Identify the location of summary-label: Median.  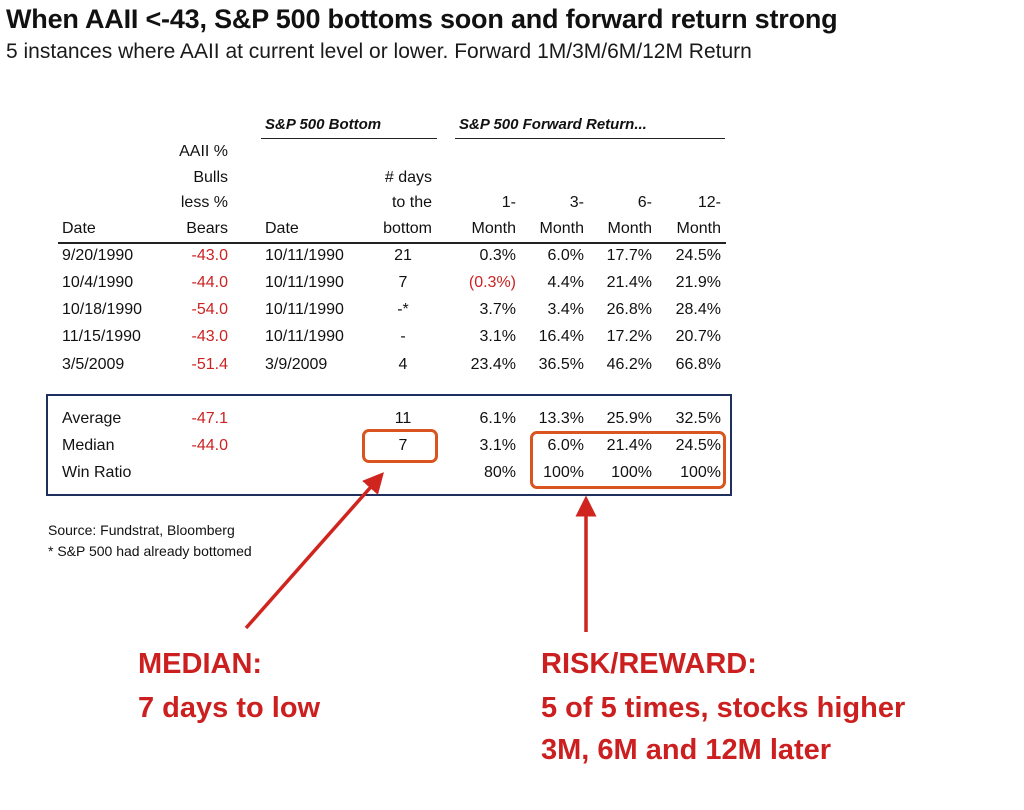
(88, 445).